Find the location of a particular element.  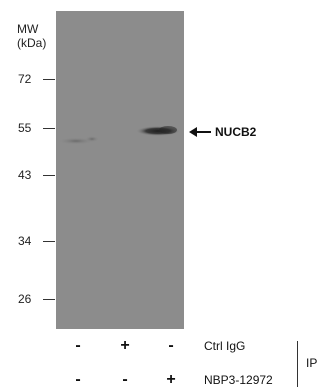

marker-43: 43 is located at coordinates (29, 175).